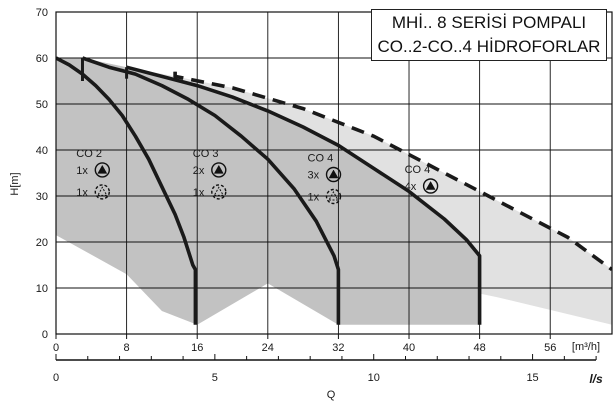 The image size is (613, 404). I want to click on chart-title-line-1: MHİ.. 8 SERİSİ POMPALI, so click(489, 22).